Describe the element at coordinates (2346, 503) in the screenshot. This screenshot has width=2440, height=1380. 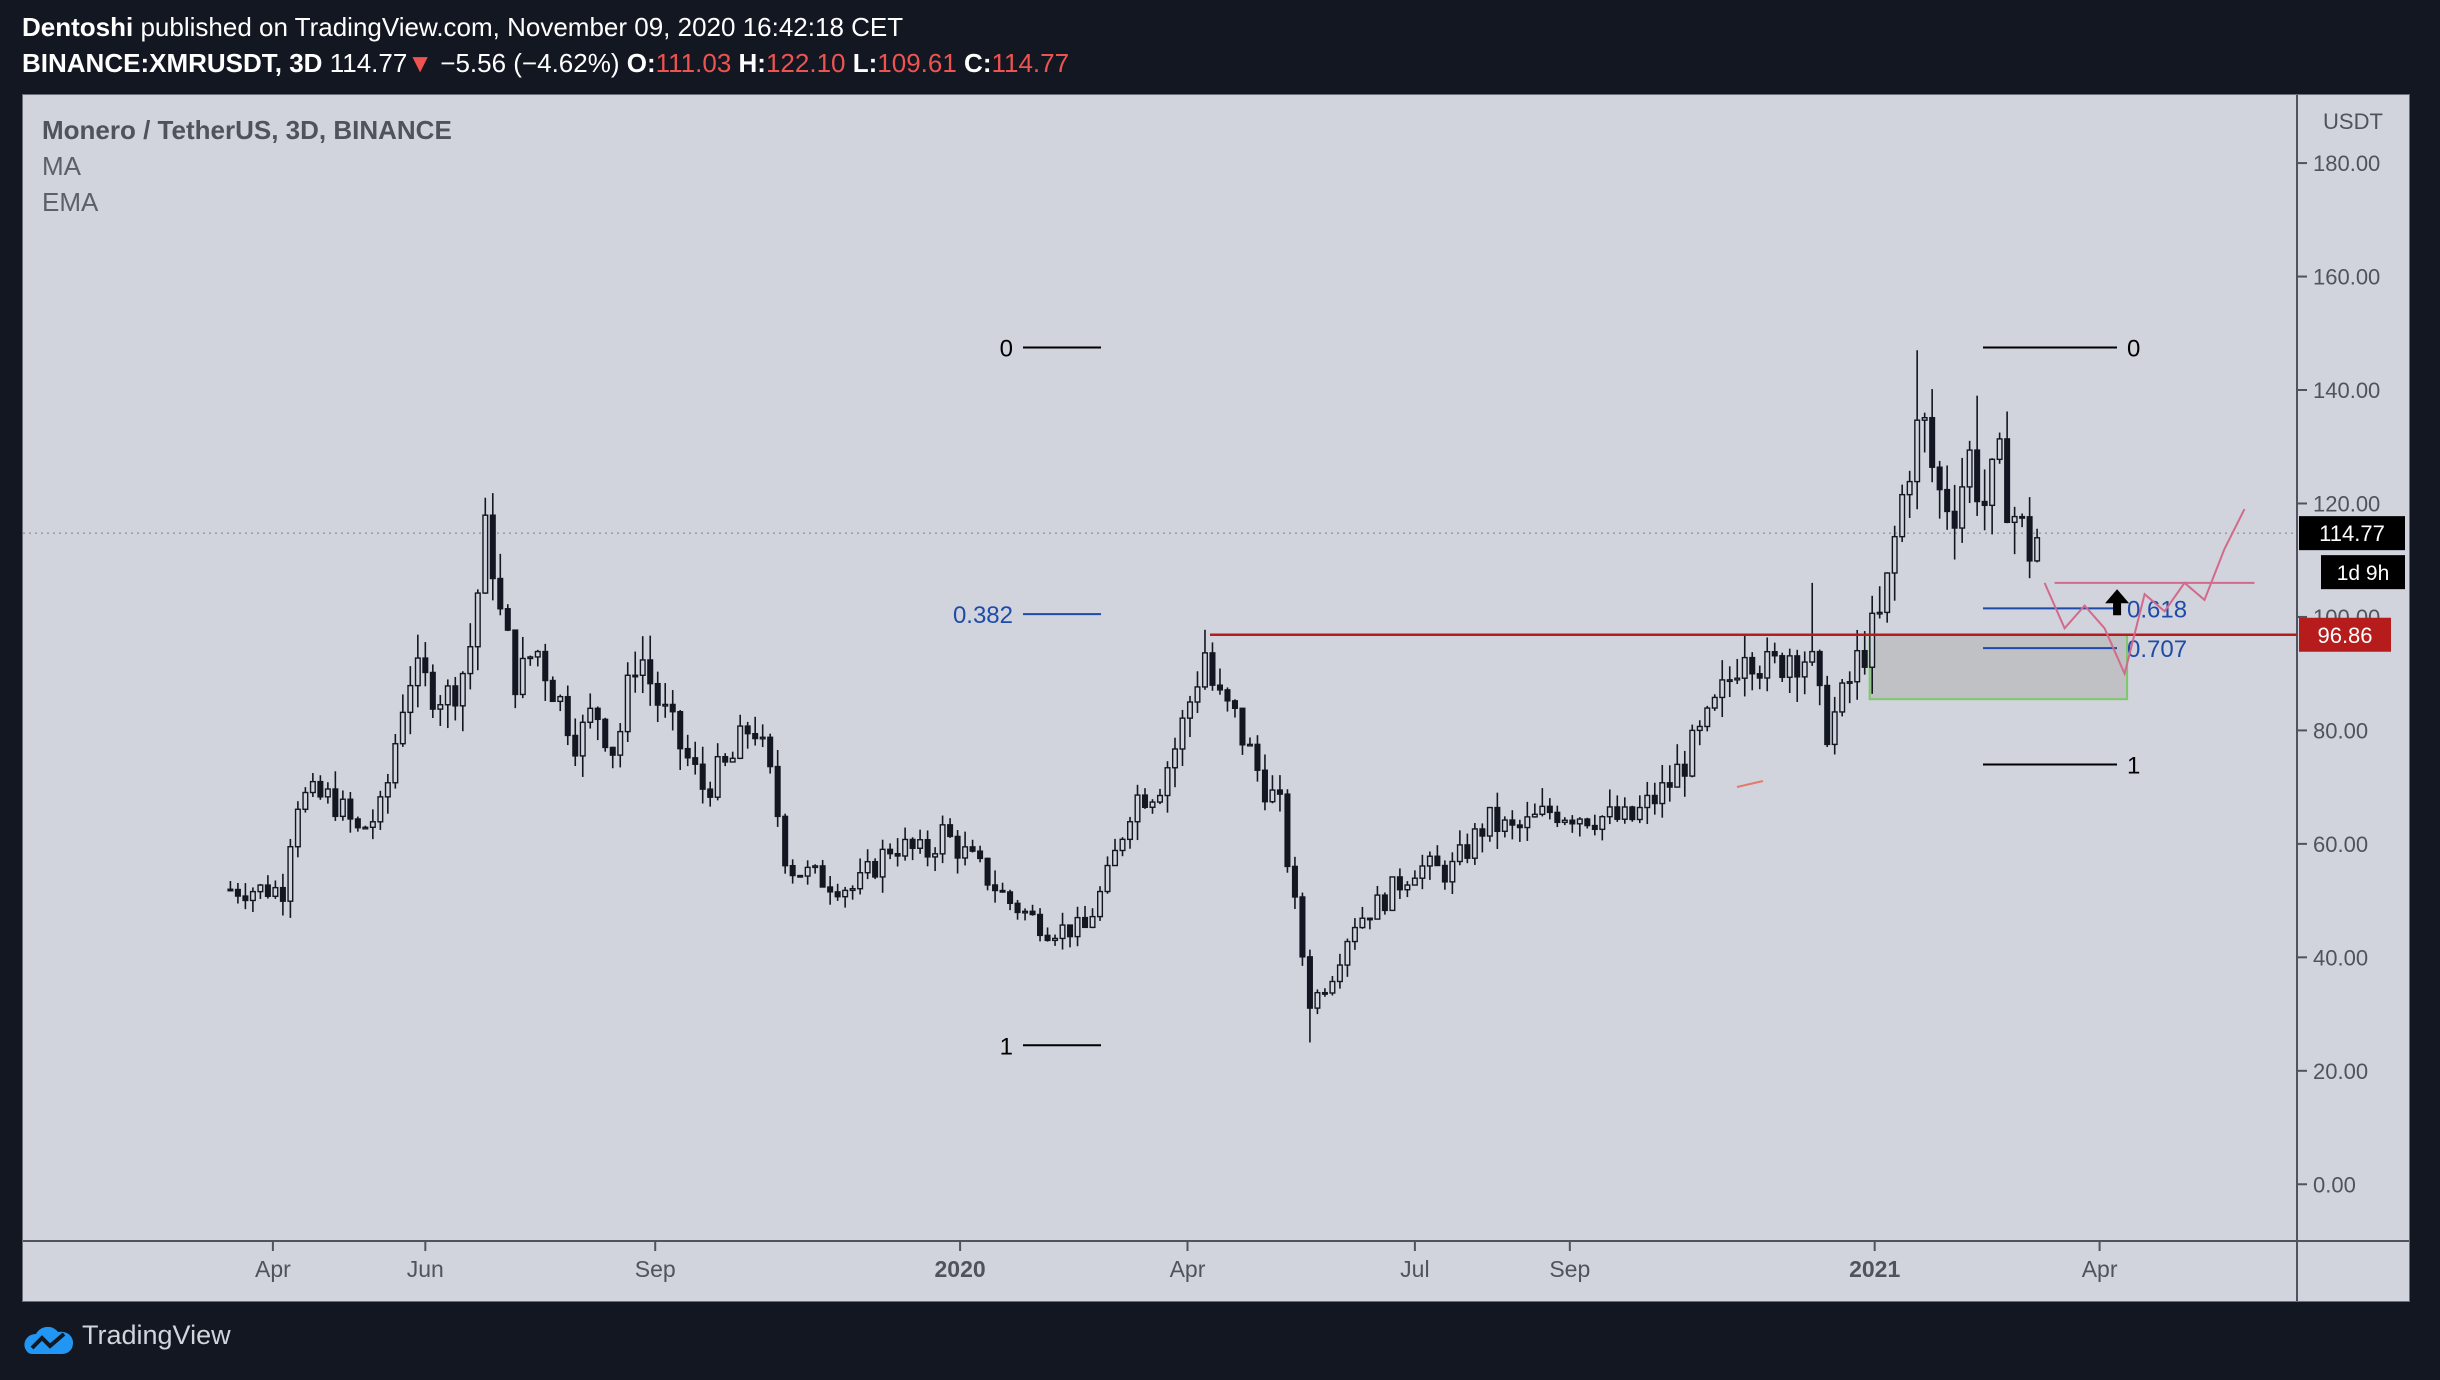
I see `y-tick-label: 120.00` at that location.